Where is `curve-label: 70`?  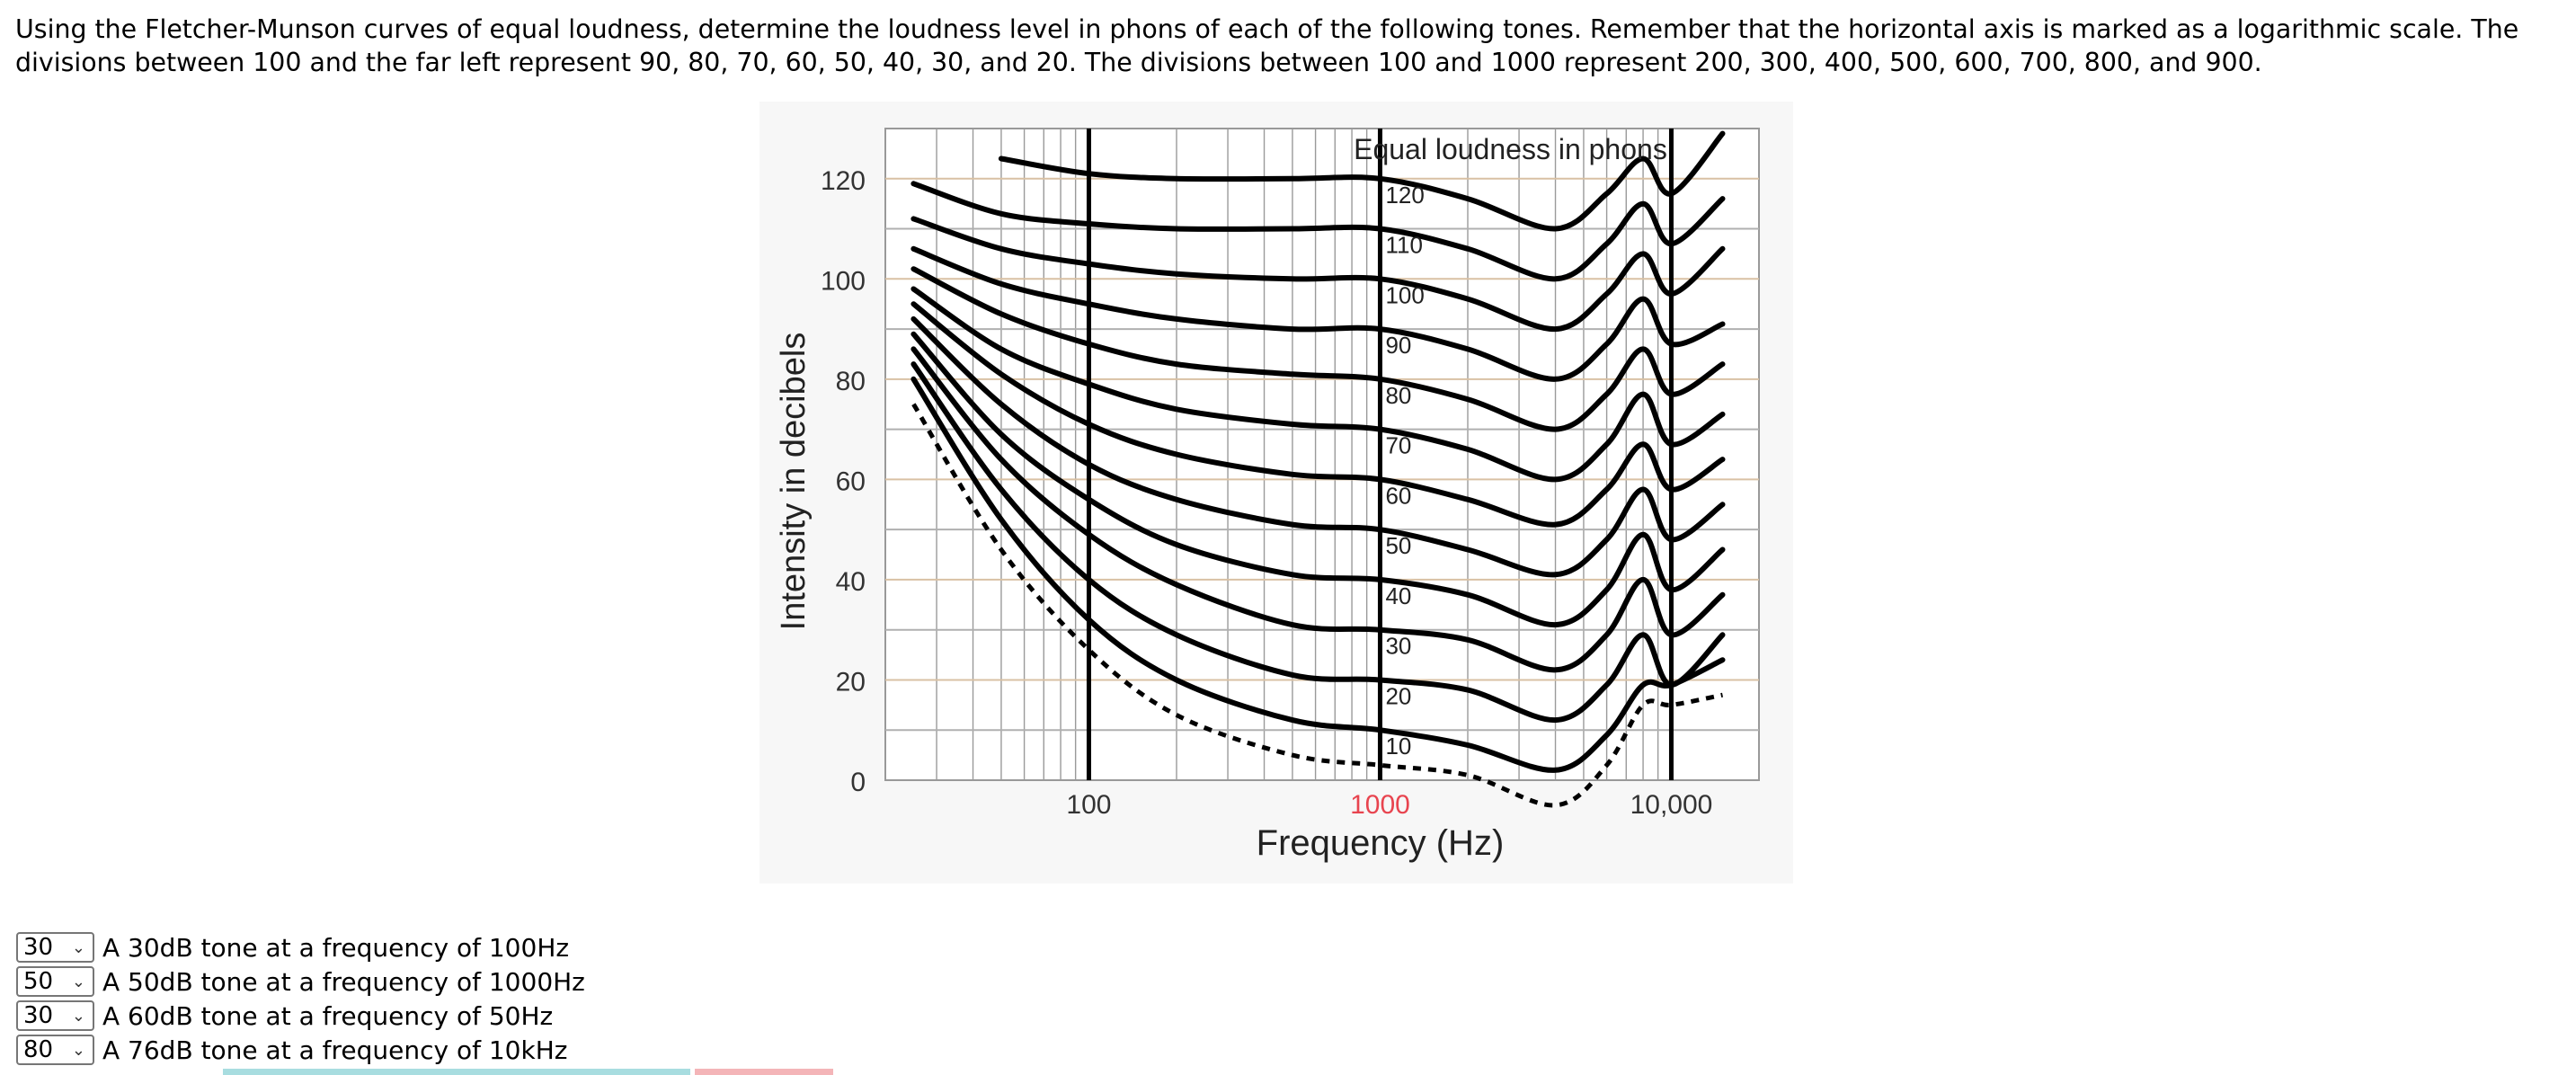 curve-label: 70 is located at coordinates (1398, 446).